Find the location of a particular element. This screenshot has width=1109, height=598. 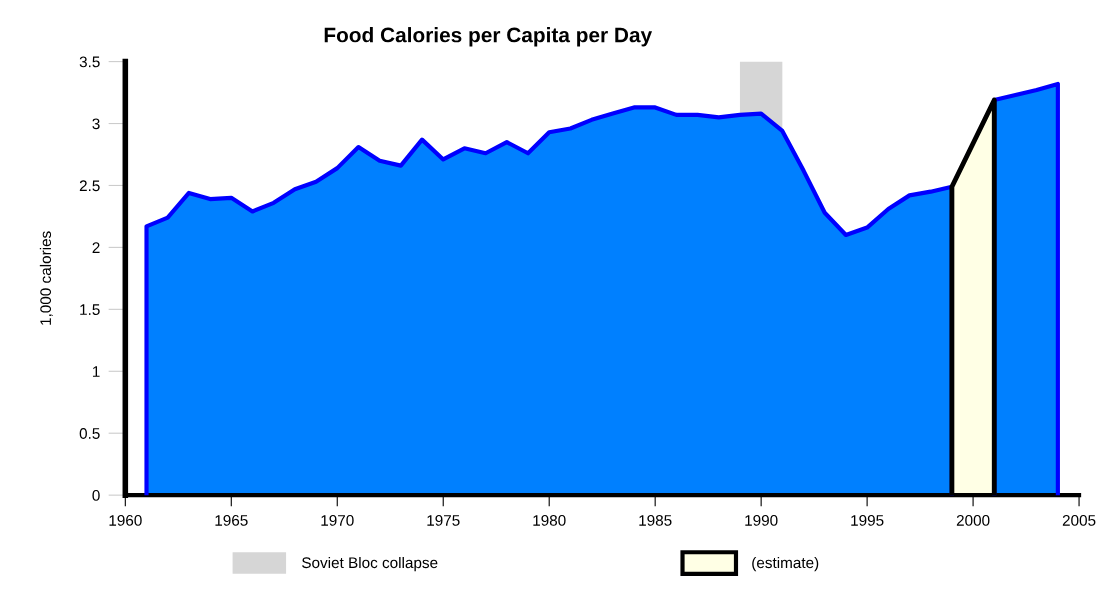

x-tick-label: 2000 is located at coordinates (973, 520).